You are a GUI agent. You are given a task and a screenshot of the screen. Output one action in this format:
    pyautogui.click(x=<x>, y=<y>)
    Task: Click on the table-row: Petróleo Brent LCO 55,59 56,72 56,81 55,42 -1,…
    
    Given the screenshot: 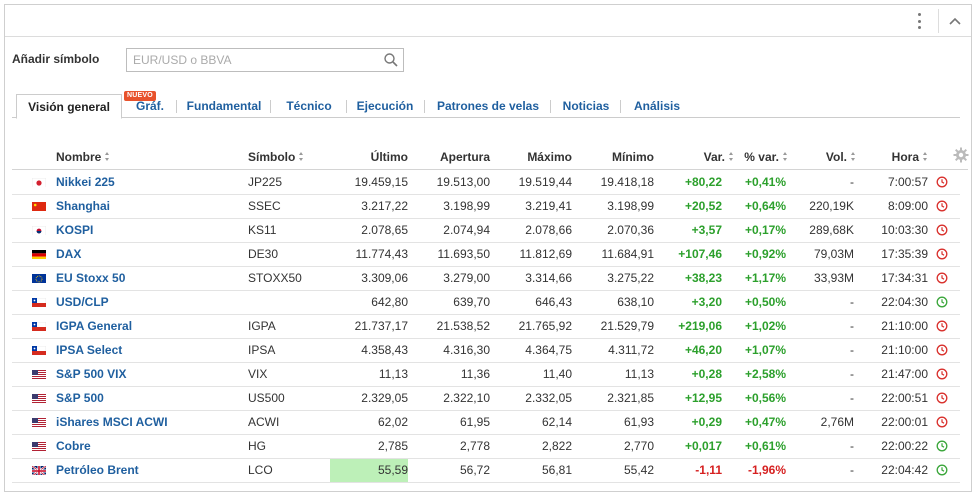 What is the action you would take?
    pyautogui.click(x=486, y=471)
    